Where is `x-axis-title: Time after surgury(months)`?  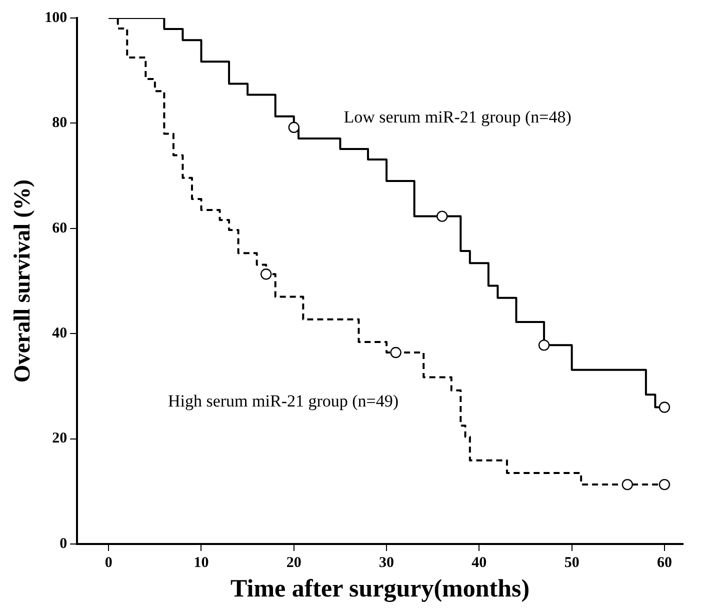
x-axis-title: Time after surgury(months) is located at coordinates (380, 588).